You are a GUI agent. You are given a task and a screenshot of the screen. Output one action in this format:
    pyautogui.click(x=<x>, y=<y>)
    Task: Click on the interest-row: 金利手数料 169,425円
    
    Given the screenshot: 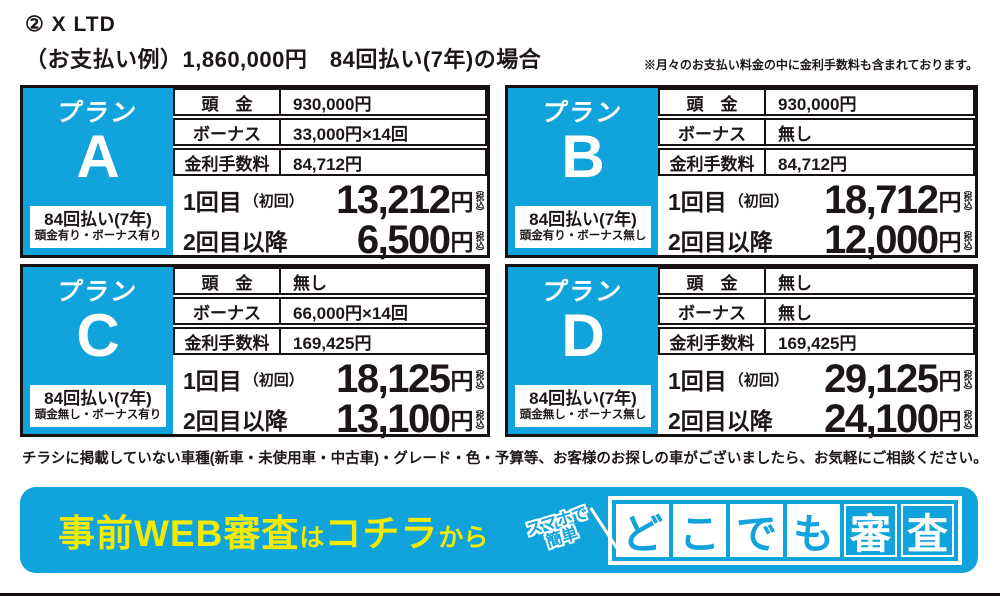 What is the action you would take?
    pyautogui.click(x=330, y=341)
    